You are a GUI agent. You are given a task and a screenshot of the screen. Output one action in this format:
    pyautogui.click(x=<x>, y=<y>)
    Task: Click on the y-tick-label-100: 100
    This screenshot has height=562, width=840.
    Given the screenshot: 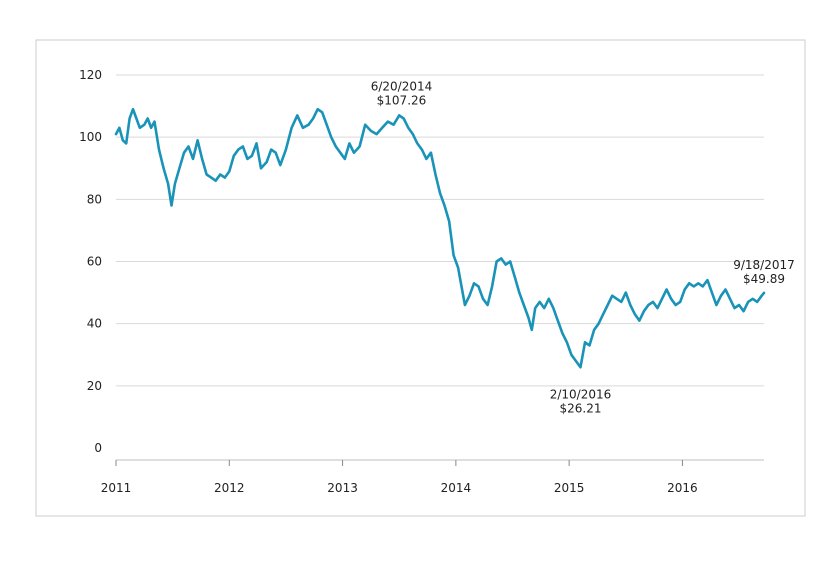 What is the action you would take?
    pyautogui.click(x=90, y=137)
    